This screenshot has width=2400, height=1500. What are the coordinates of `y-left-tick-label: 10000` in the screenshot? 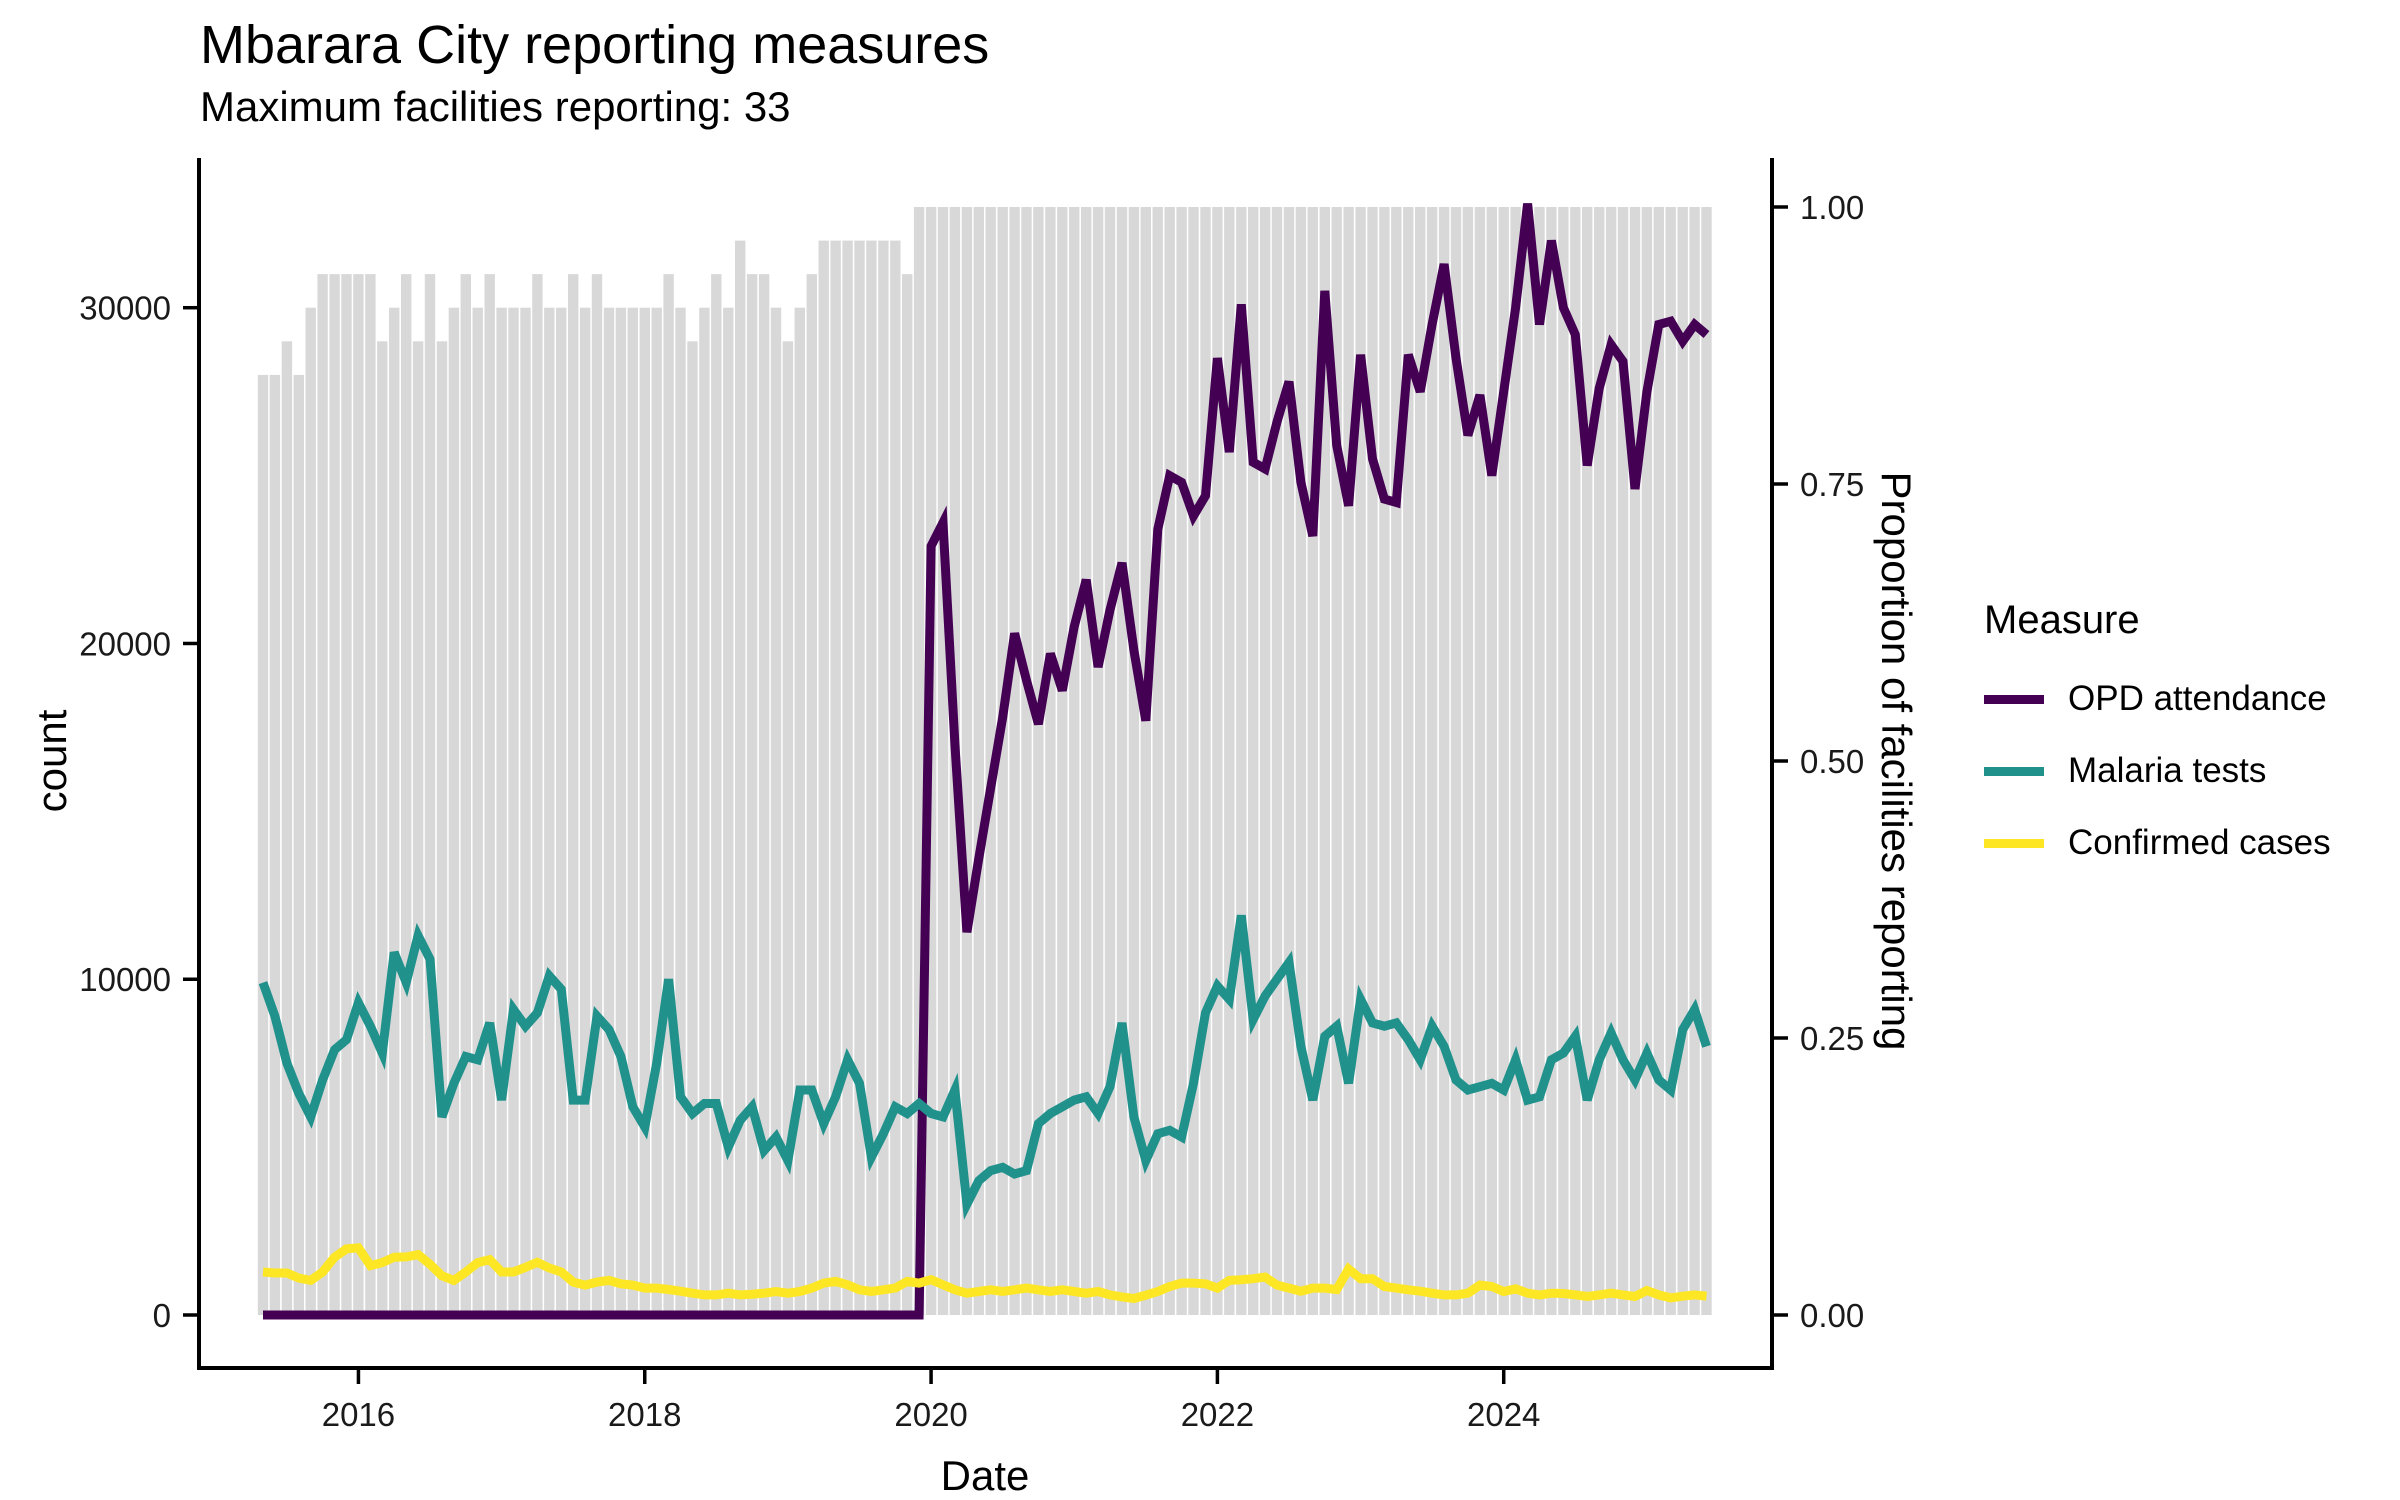 It's located at (125, 979).